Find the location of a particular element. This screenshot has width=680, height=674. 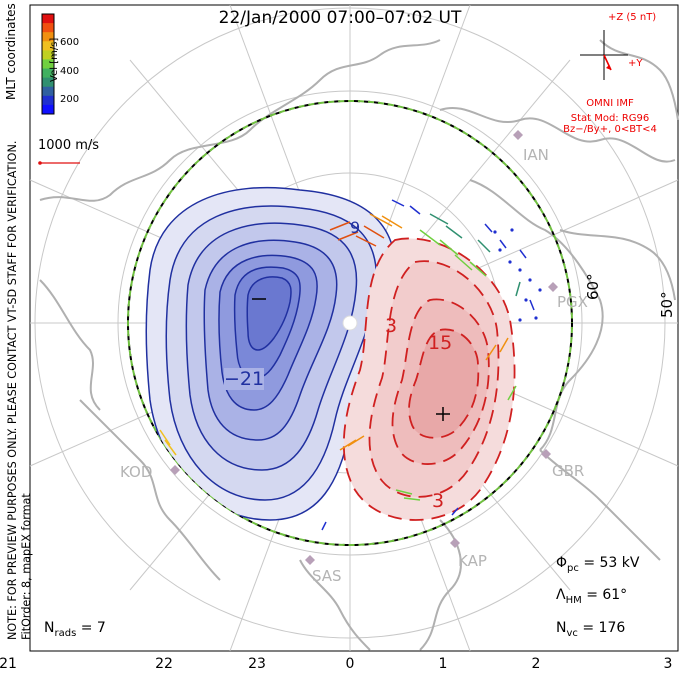

plot-title: 22/Jan/2000 07:00–07:02 UT is located at coordinates (340, 18).